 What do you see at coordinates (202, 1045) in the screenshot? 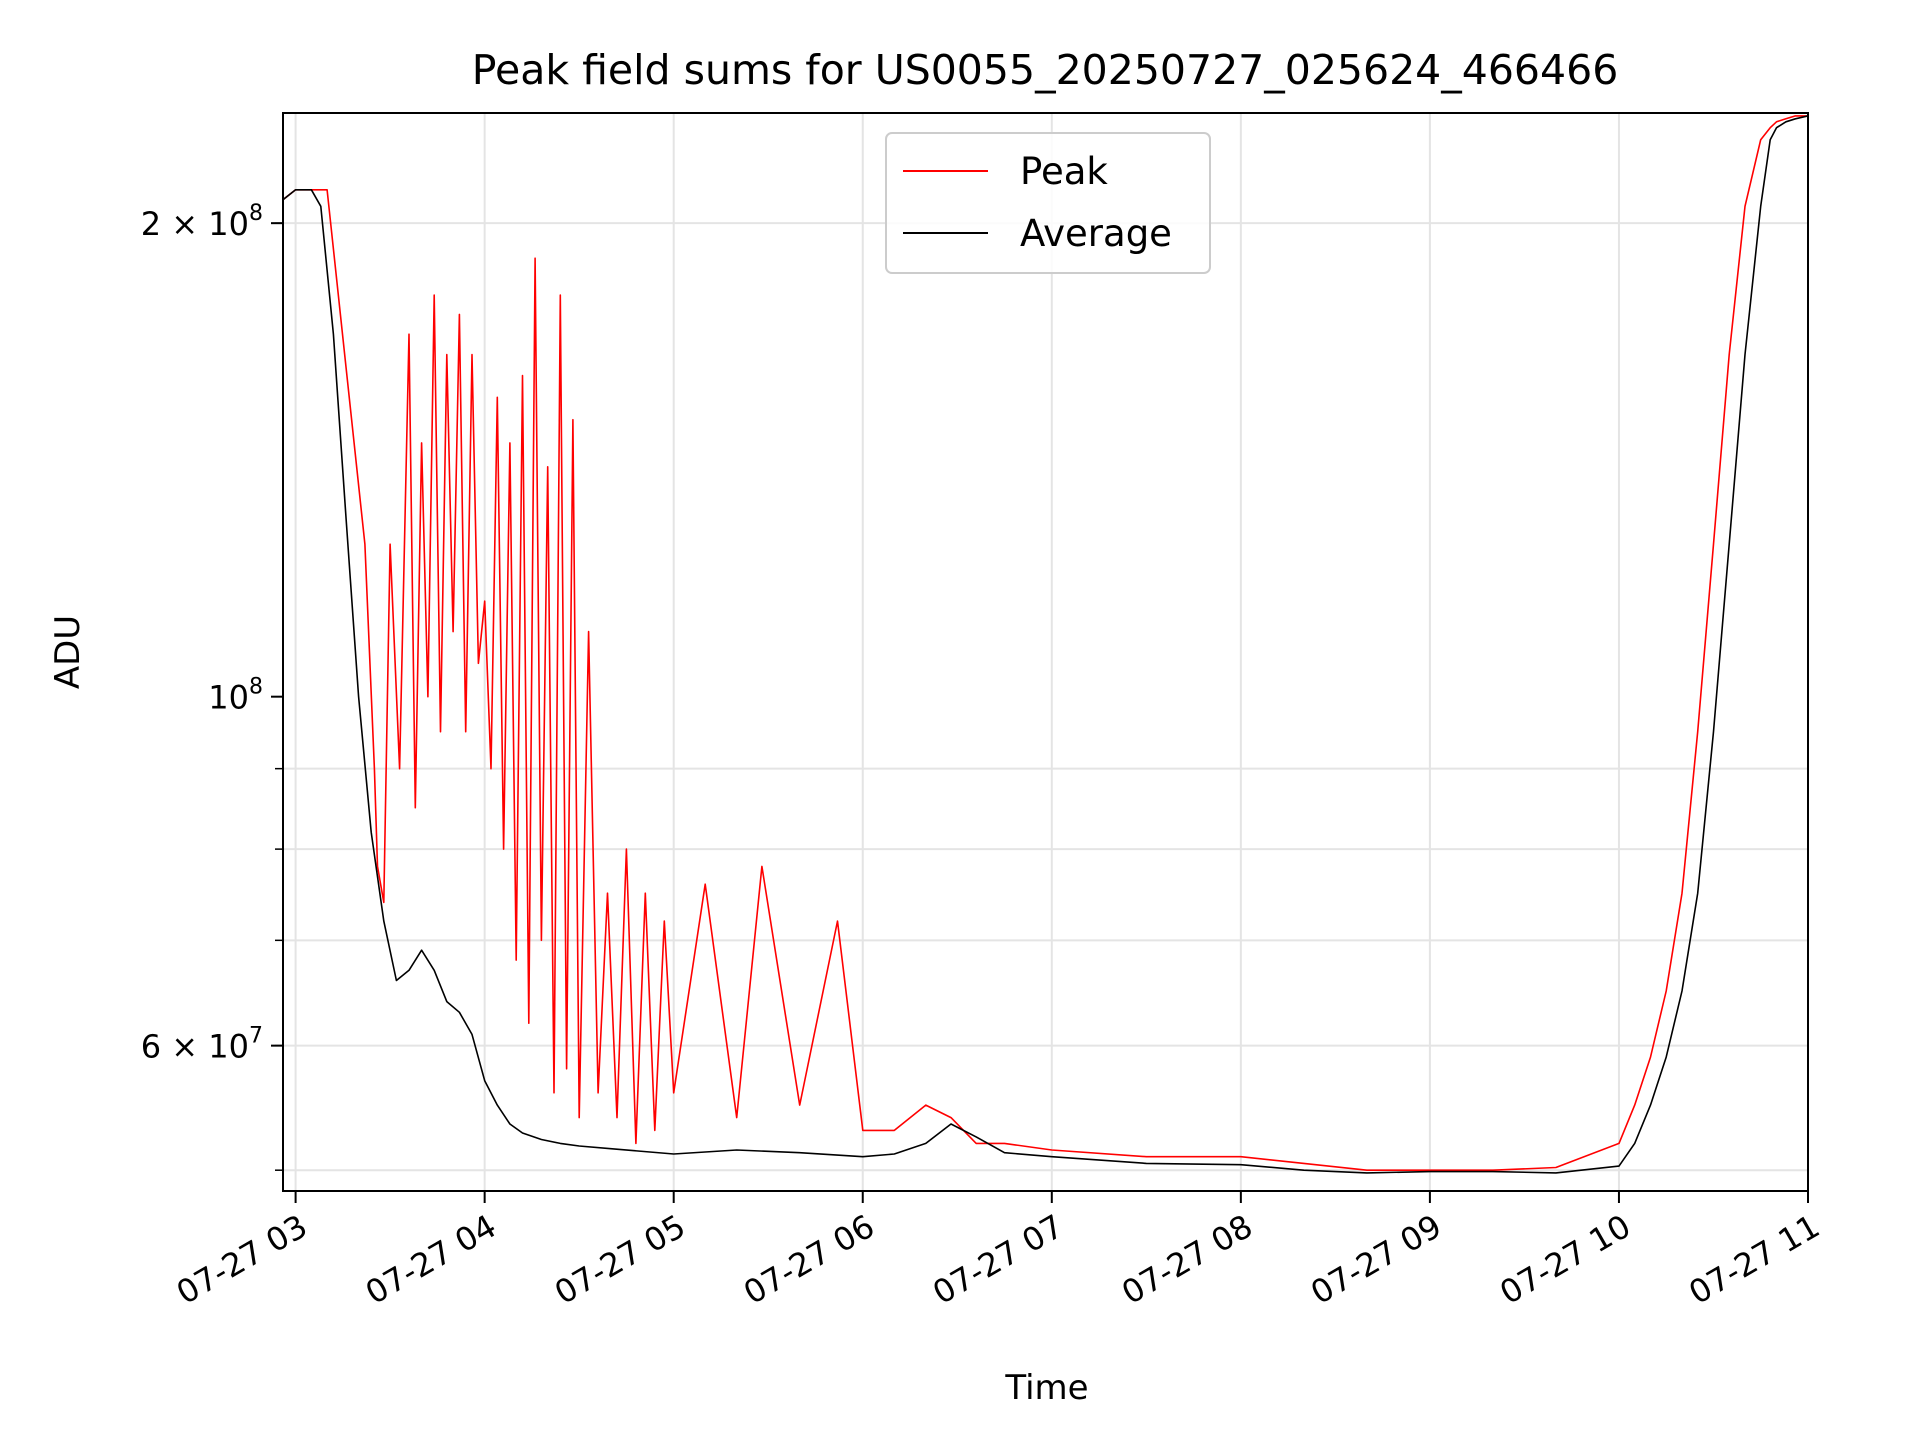
I see `y-tick-label: 6 × 107` at bounding box center [202, 1045].